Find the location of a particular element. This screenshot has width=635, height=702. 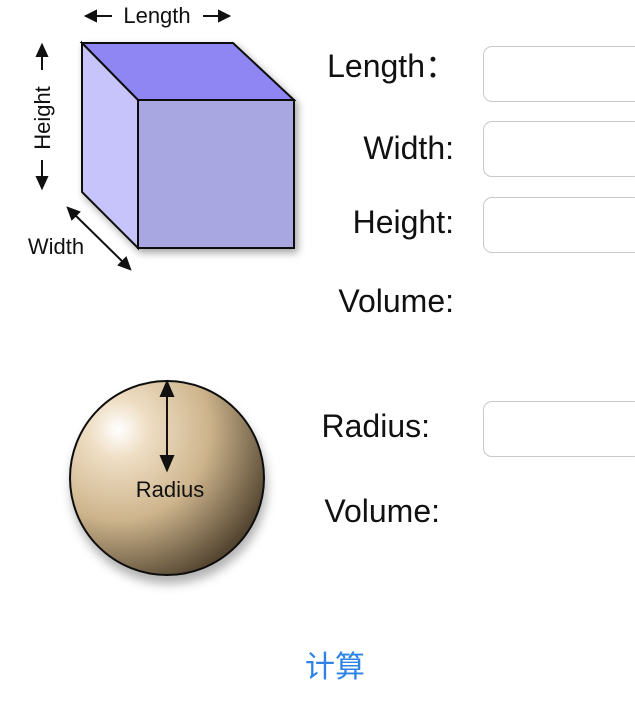

width-input is located at coordinates (559, 149).